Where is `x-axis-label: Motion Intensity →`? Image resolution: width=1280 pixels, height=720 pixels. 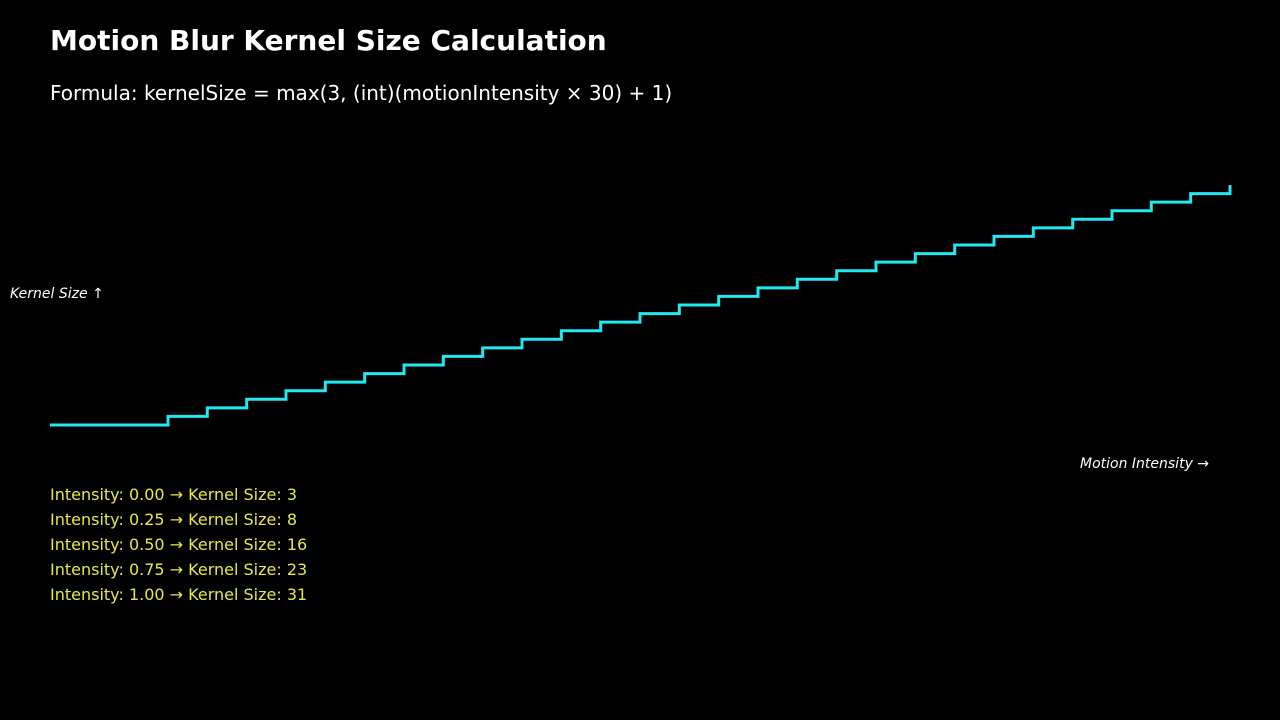 x-axis-label: Motion Intensity → is located at coordinates (1145, 464).